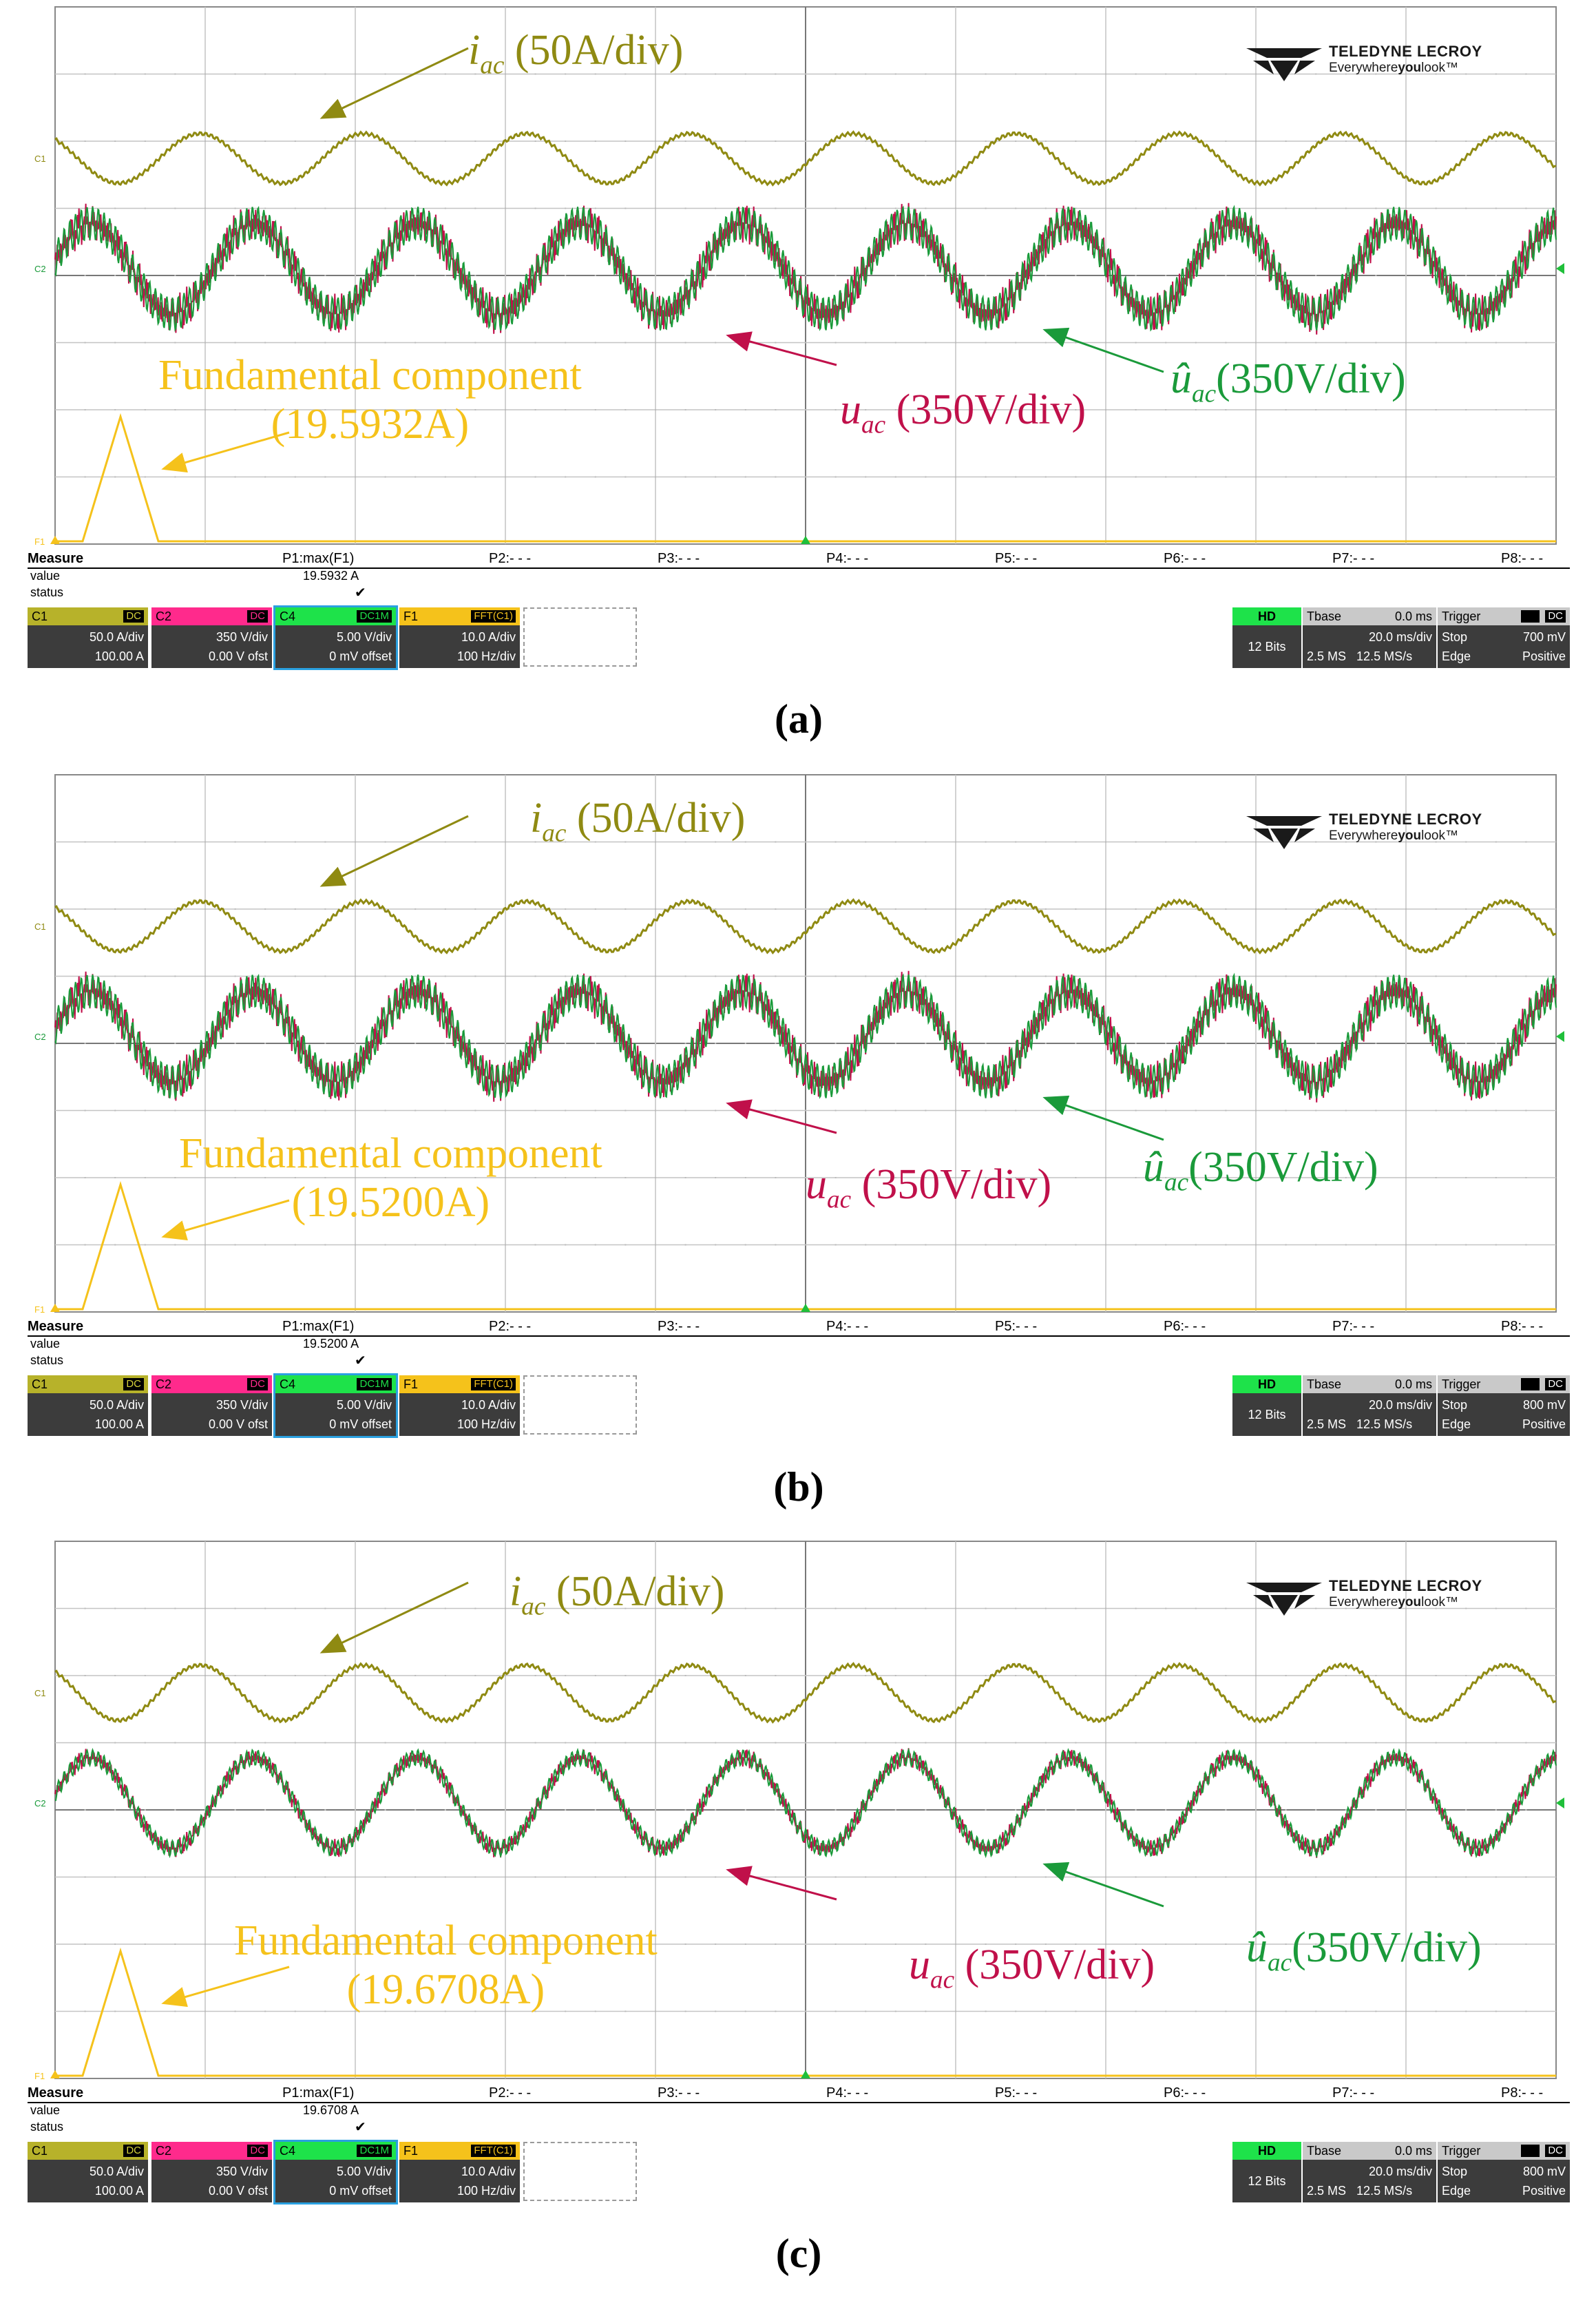 The image size is (1596, 2314). Describe the element at coordinates (1530, 2151) in the screenshot. I see `trigger-source-badge: C4` at that location.